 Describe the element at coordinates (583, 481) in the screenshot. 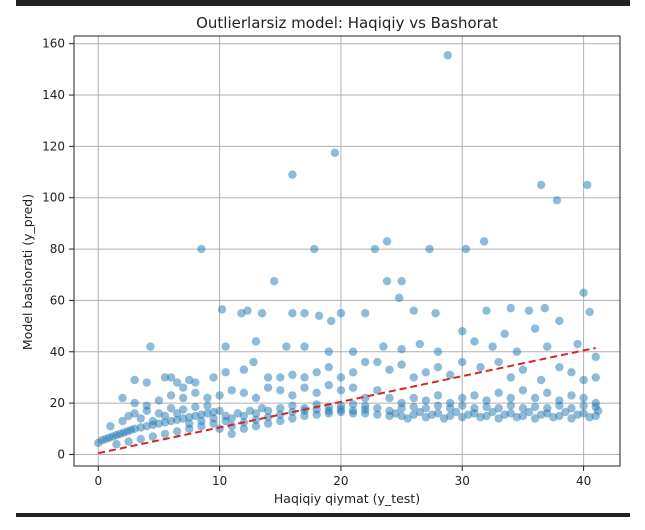

I see `x-tick-label: 40` at that location.